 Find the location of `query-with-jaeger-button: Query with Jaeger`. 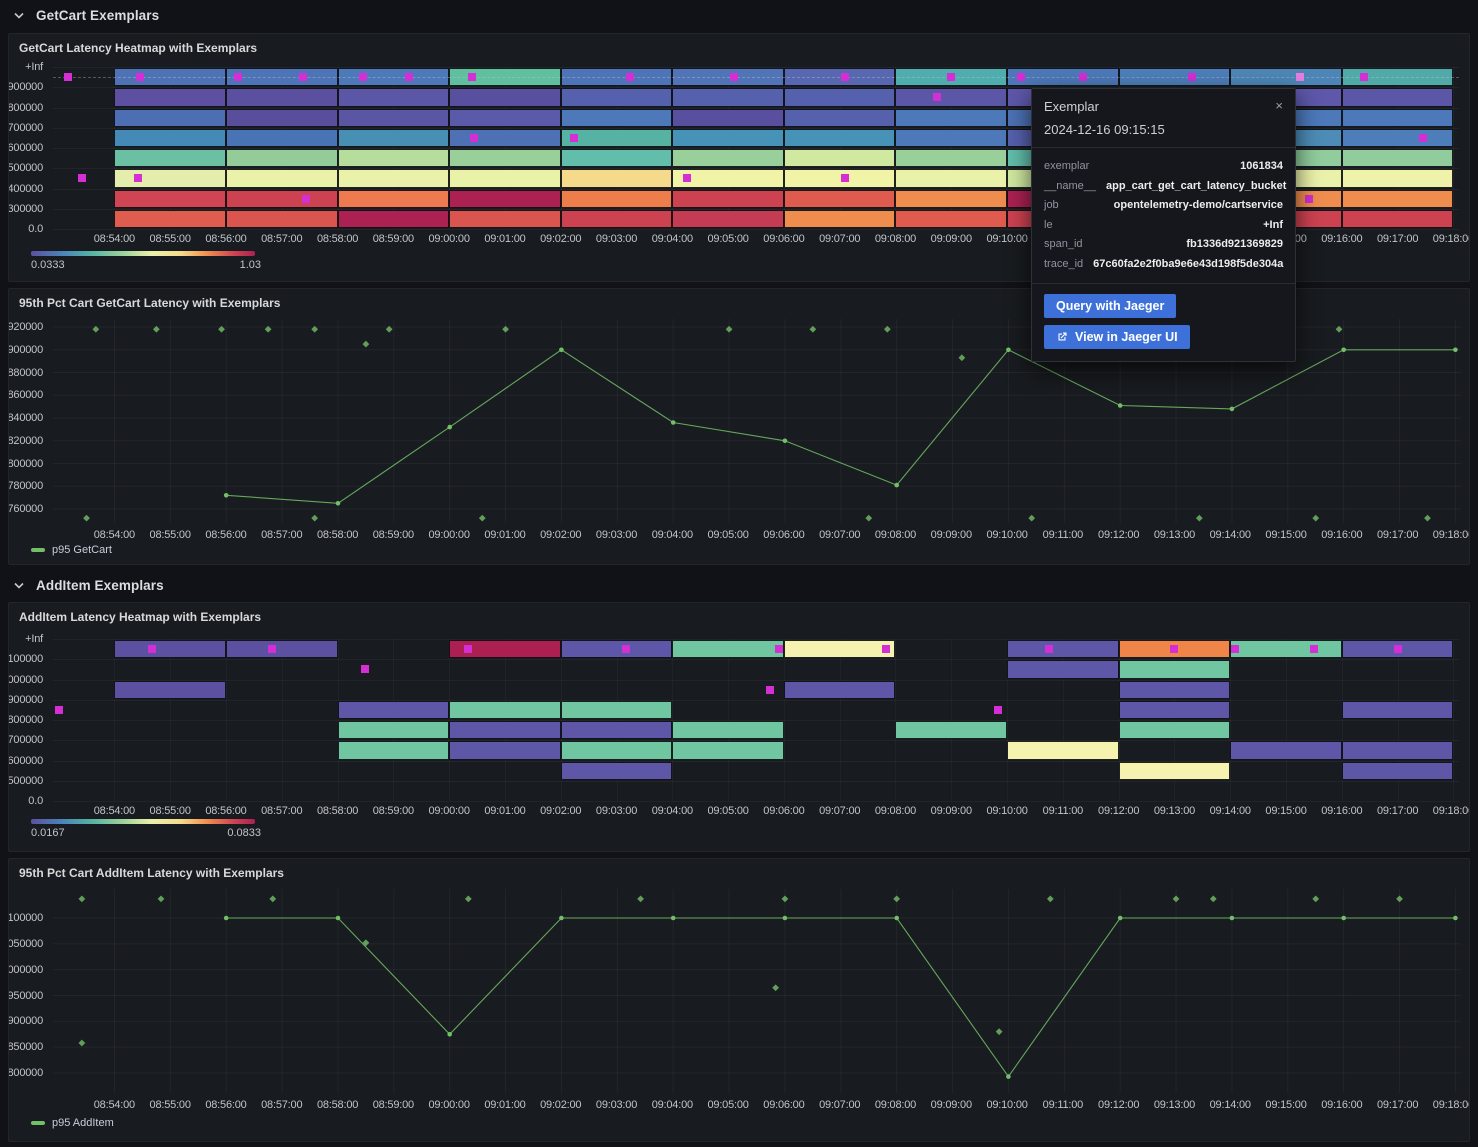

query-with-jaeger-button: Query with Jaeger is located at coordinates (1110, 306).